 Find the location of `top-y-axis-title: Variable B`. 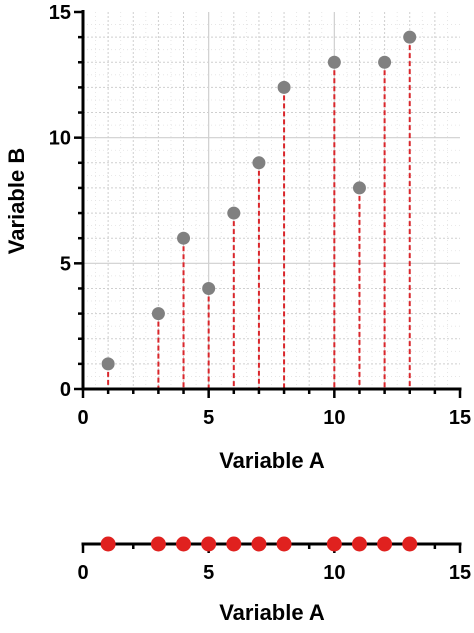

top-y-axis-title: Variable B is located at coordinates (16, 201).